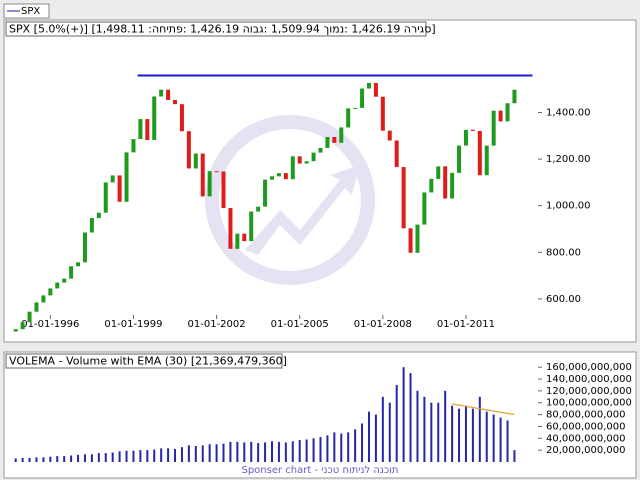  I want to click on legend-label: SPX, so click(30, 11).